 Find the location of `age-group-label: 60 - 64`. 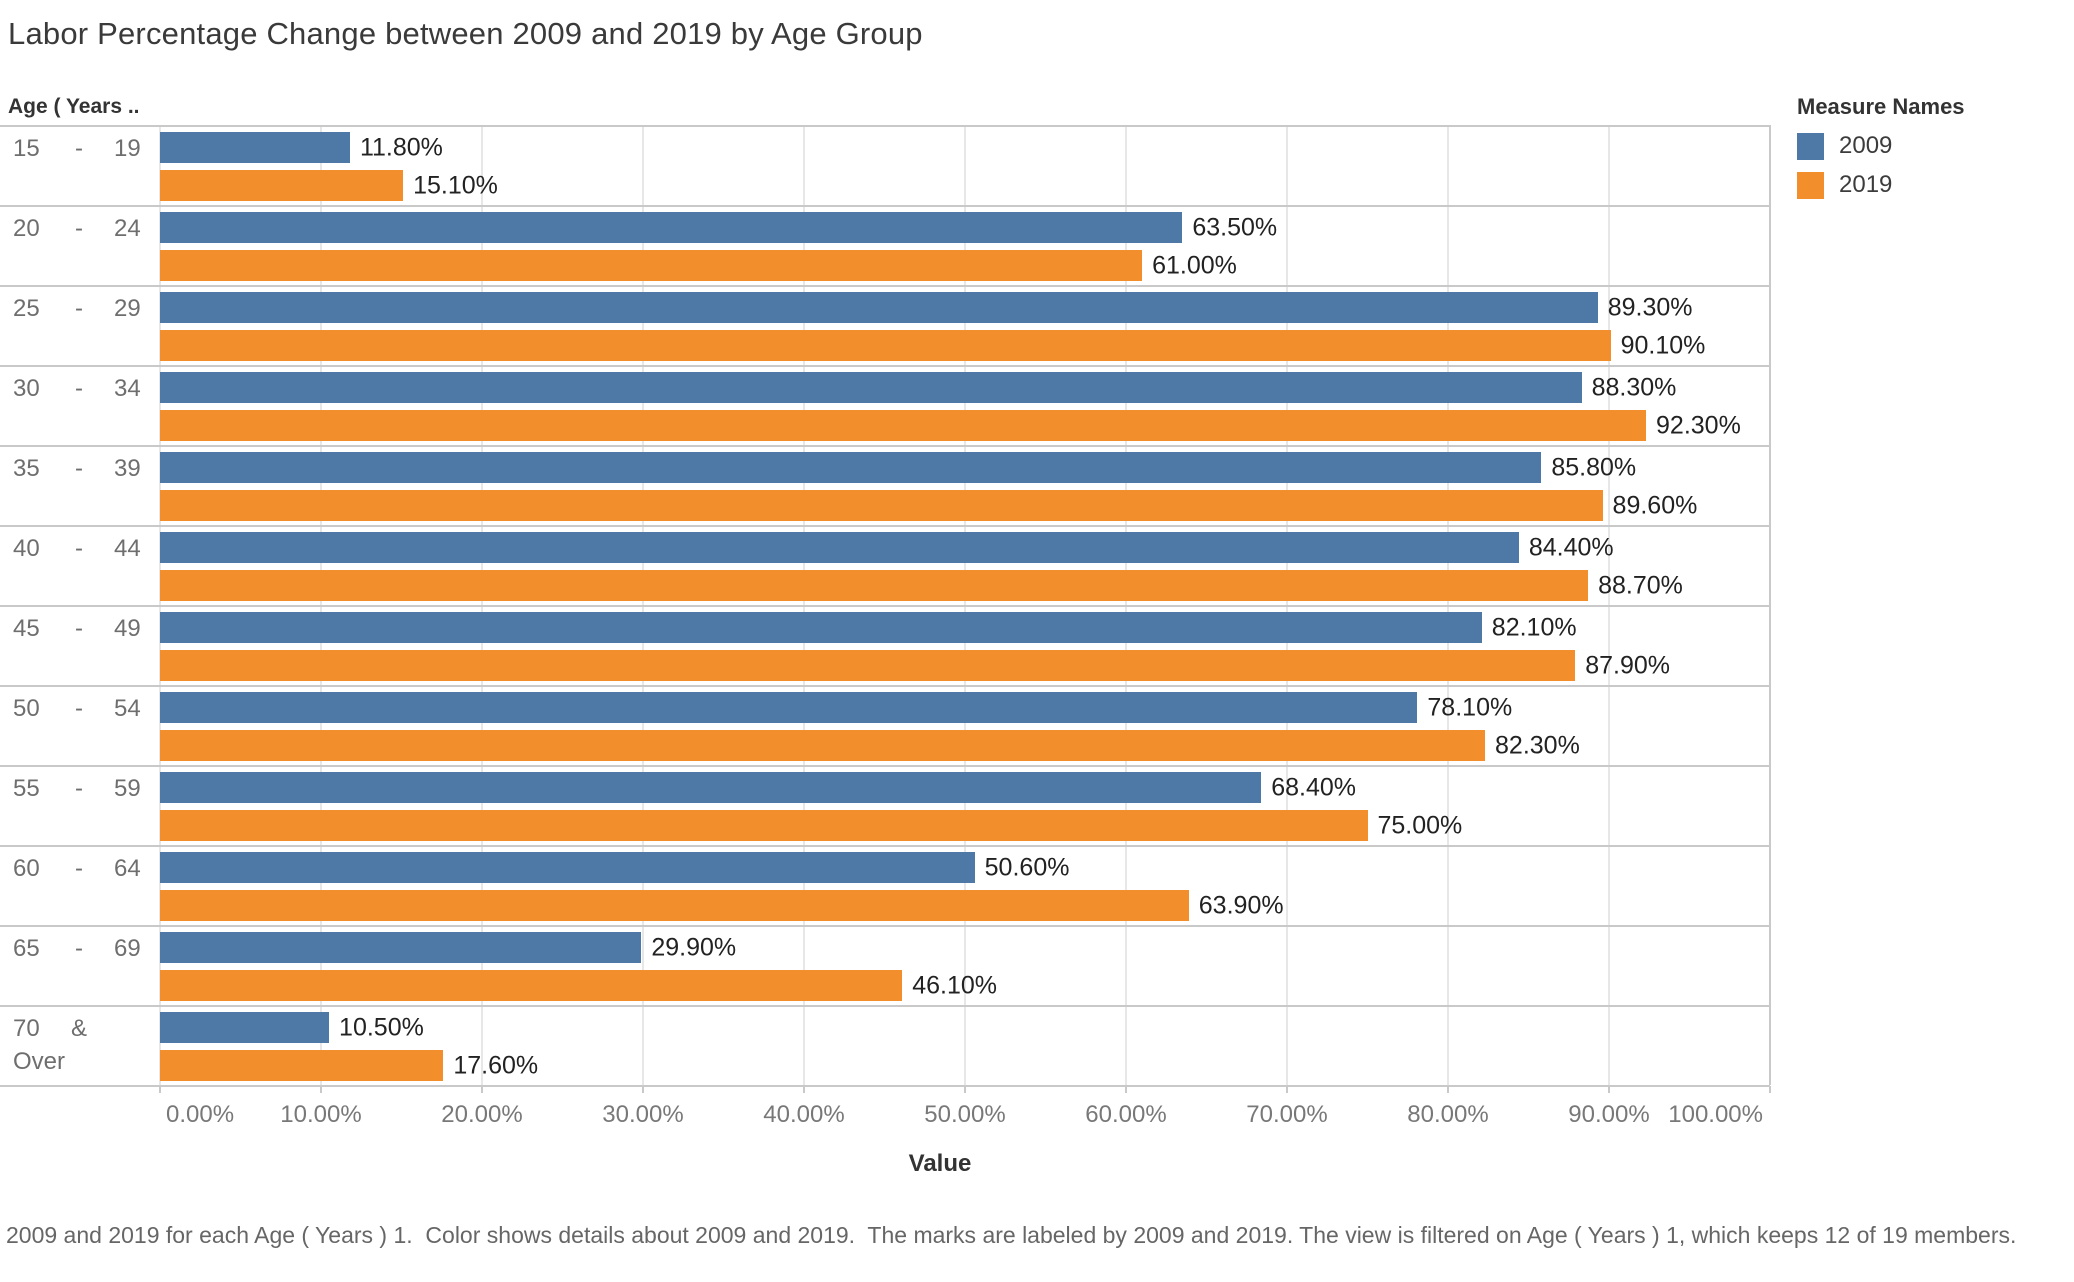

age-group-label: 60 - 64 is located at coordinates (80, 894).